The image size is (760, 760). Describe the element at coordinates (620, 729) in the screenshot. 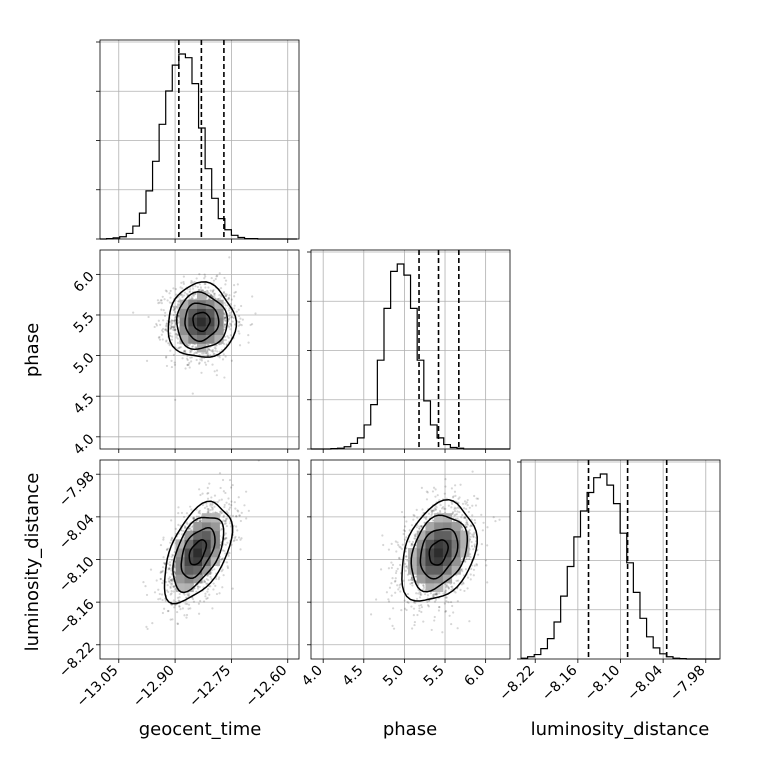

I see `x-axis-label-luminosity-distance: luminosity_distance` at that location.